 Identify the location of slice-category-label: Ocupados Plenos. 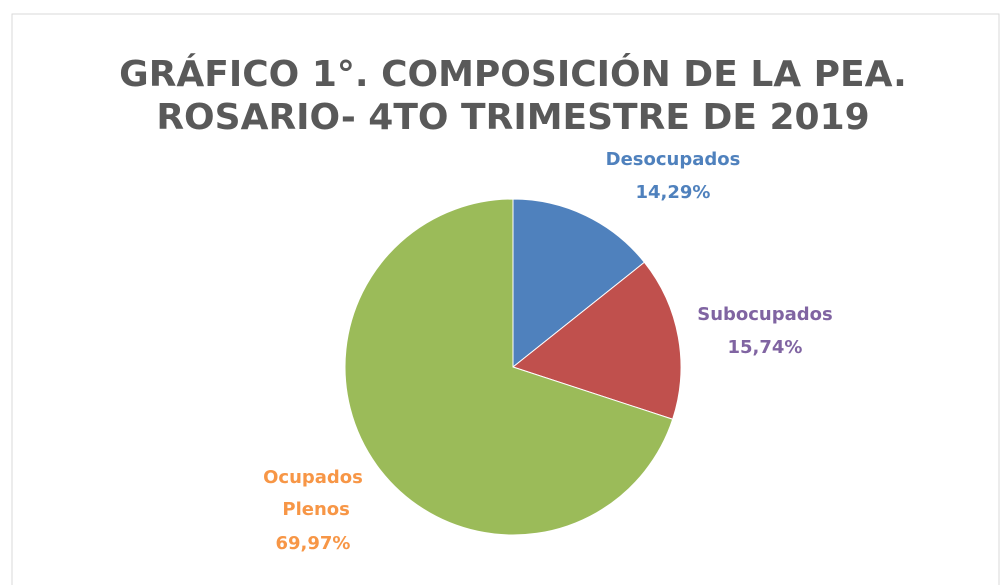
(313, 493).